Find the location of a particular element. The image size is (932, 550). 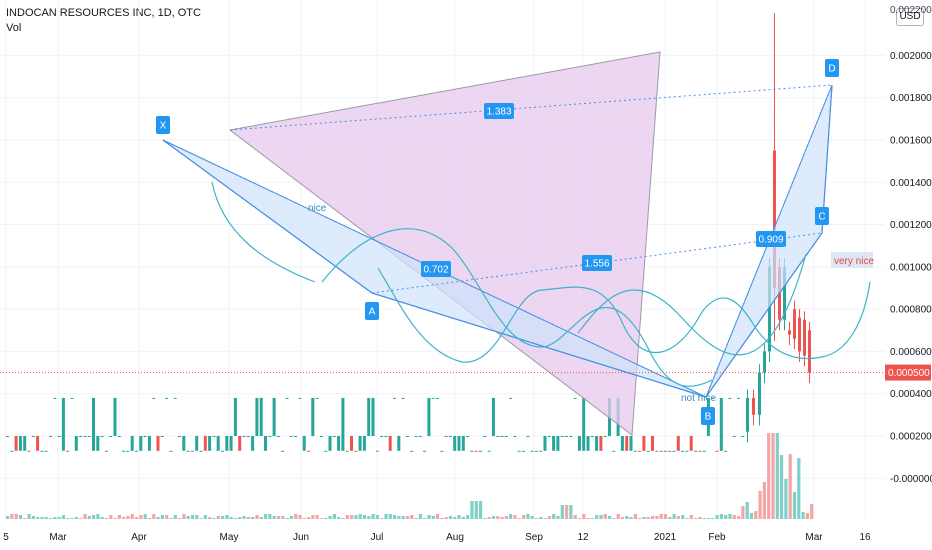

pattern-point-label: X is located at coordinates (163, 126).